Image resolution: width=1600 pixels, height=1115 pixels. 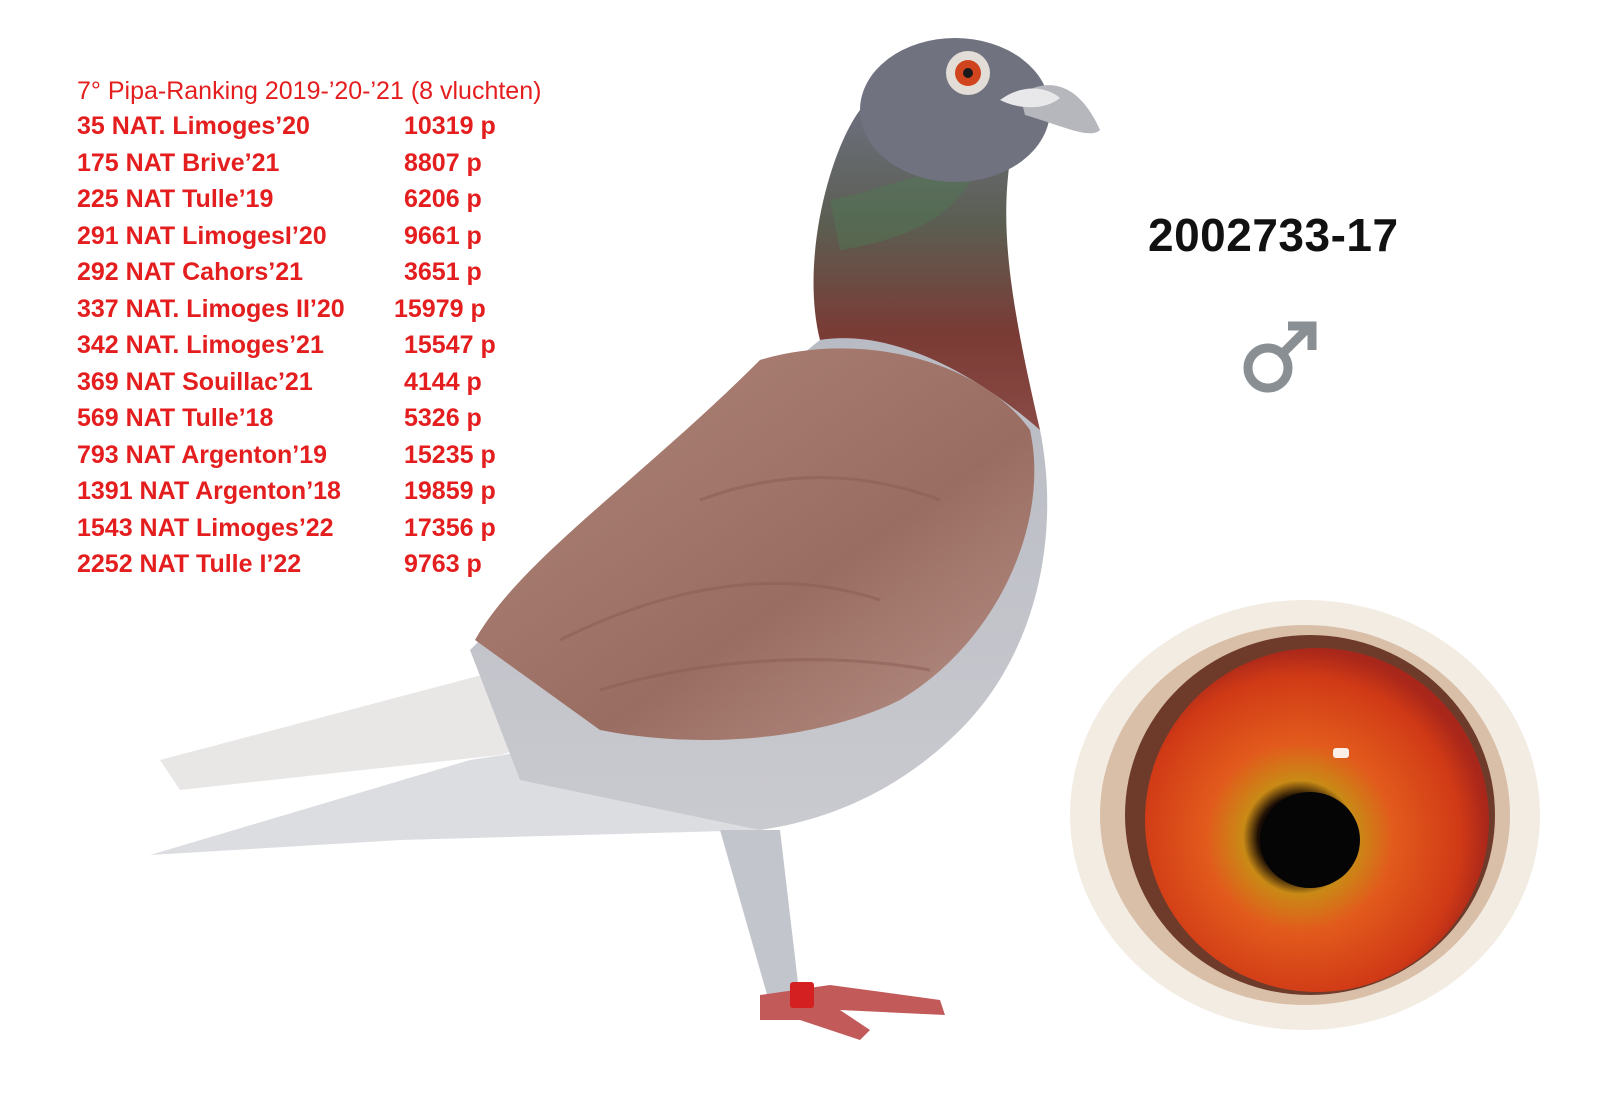 I want to click on result-row: 369 NAT Souillac’21 4144 p, so click(x=309, y=382).